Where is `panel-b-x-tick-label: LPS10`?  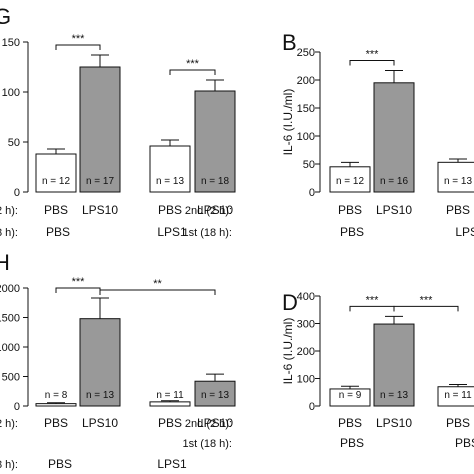
panel-b-x-tick-label: LPS10 is located at coordinates (394, 210).